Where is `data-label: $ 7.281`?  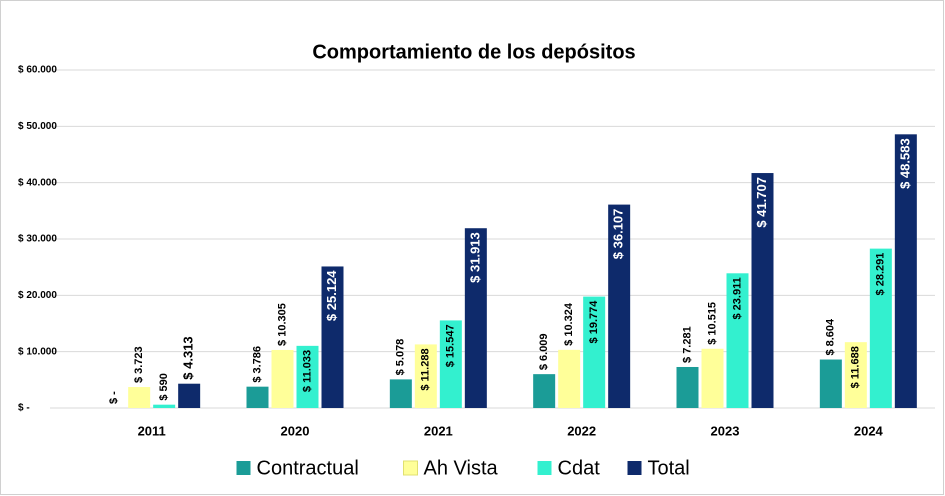
data-label: $ 7.281 is located at coordinates (687, 344).